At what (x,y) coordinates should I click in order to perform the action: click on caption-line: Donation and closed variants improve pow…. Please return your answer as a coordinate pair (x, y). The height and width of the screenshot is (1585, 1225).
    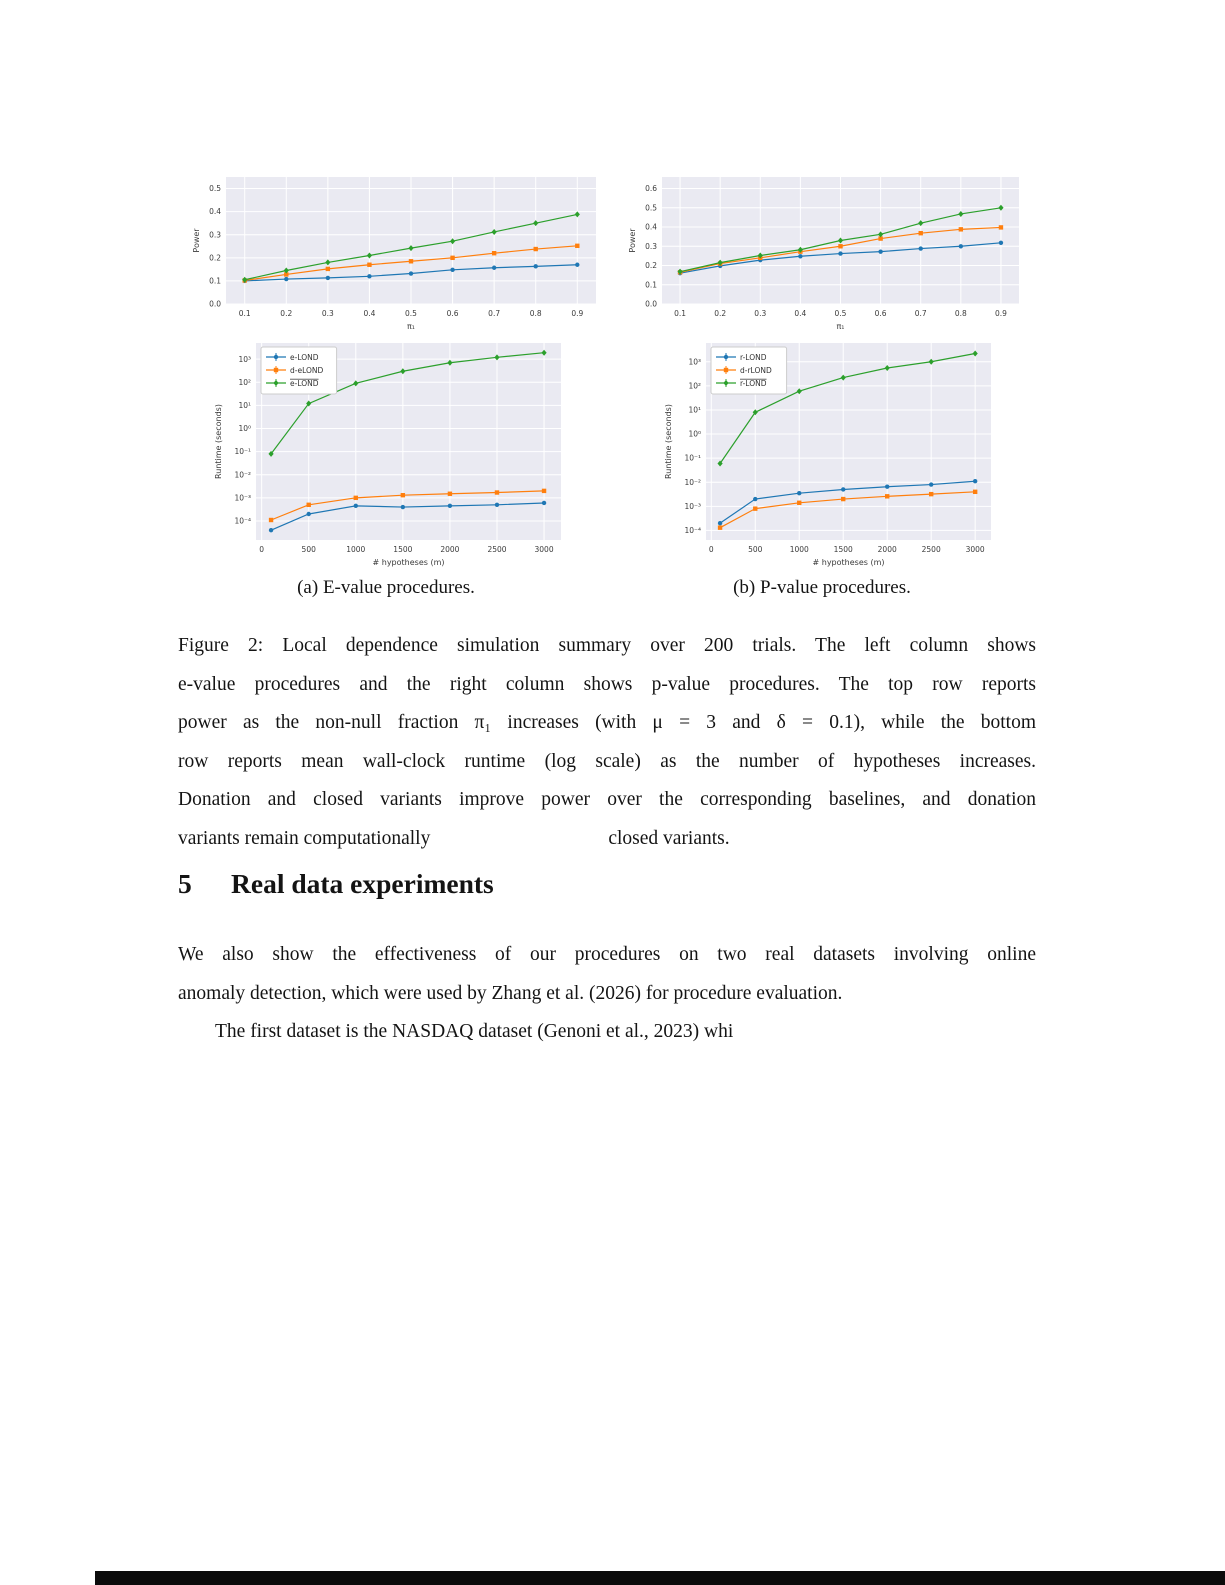
    Looking at the image, I should click on (607, 800).